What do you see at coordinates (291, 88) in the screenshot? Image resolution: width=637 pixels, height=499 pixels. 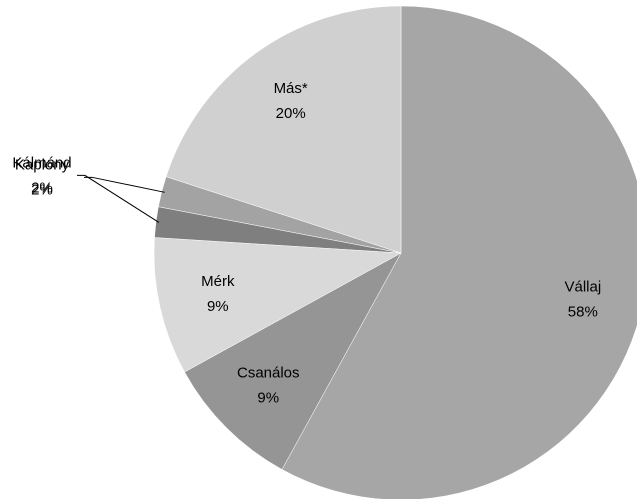 I see `slice-label: Más*` at bounding box center [291, 88].